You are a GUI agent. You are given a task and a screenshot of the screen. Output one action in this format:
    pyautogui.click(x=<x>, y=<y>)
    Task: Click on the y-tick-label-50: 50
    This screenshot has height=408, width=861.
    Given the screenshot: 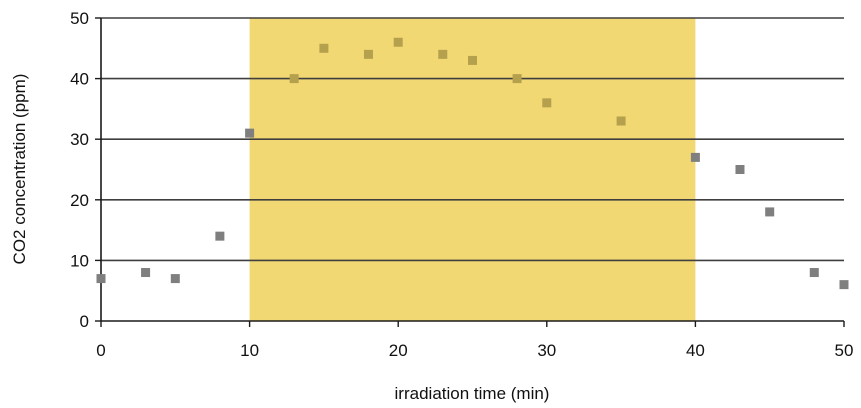 What is the action you would take?
    pyautogui.click(x=79, y=18)
    